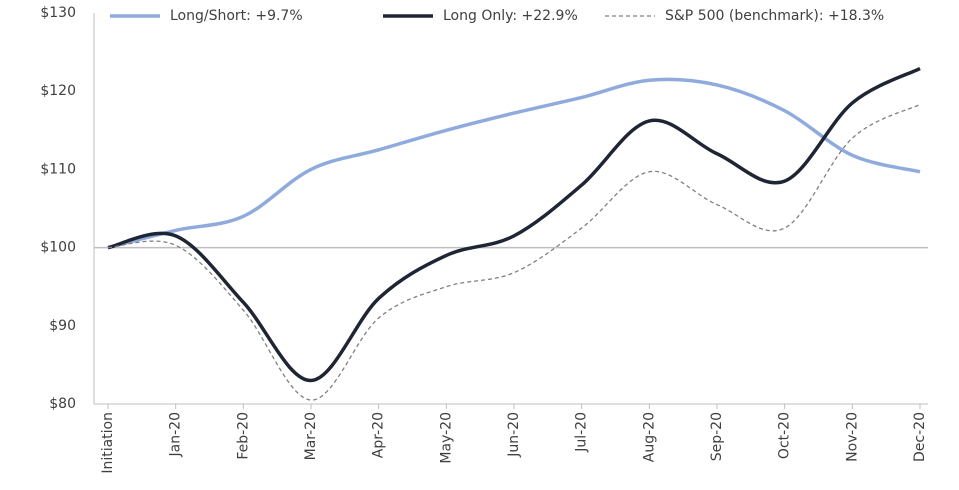 The height and width of the screenshot is (490, 959). Describe the element at coordinates (58, 248) in the screenshot. I see `y-tick-label: $100` at that location.